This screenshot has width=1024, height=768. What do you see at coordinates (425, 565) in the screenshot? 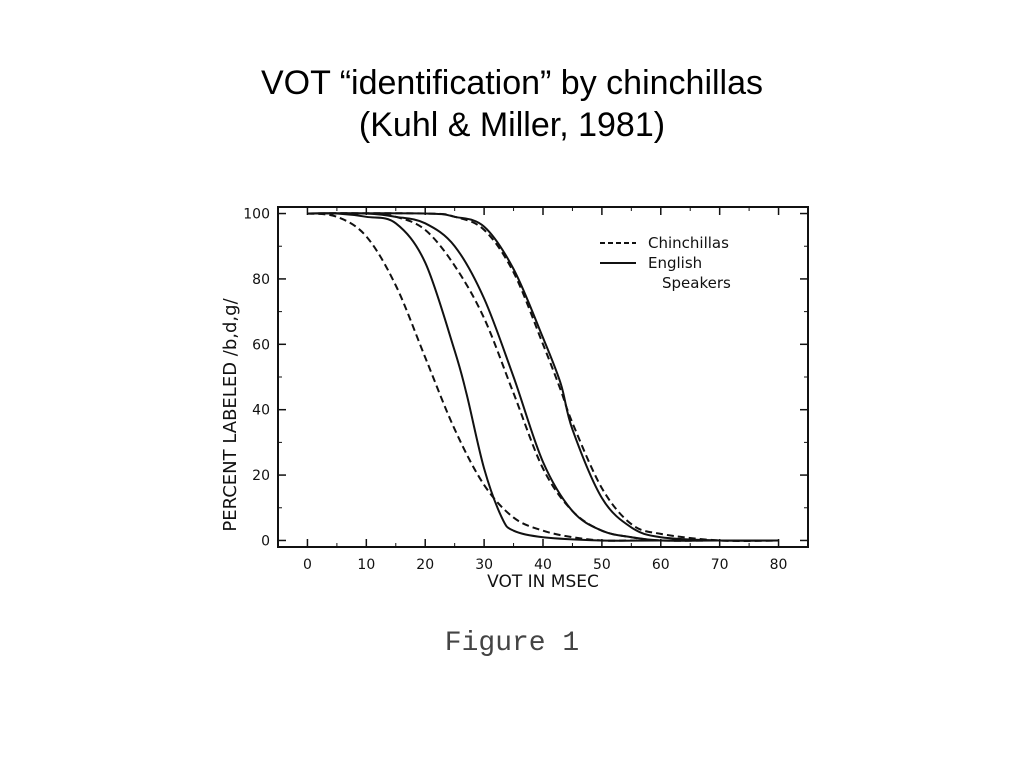
I see `x-tick-label: 20` at bounding box center [425, 565].